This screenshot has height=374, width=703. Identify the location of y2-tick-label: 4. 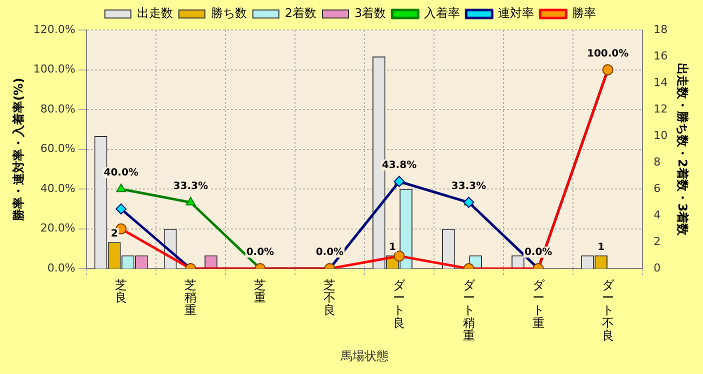
(657, 215).